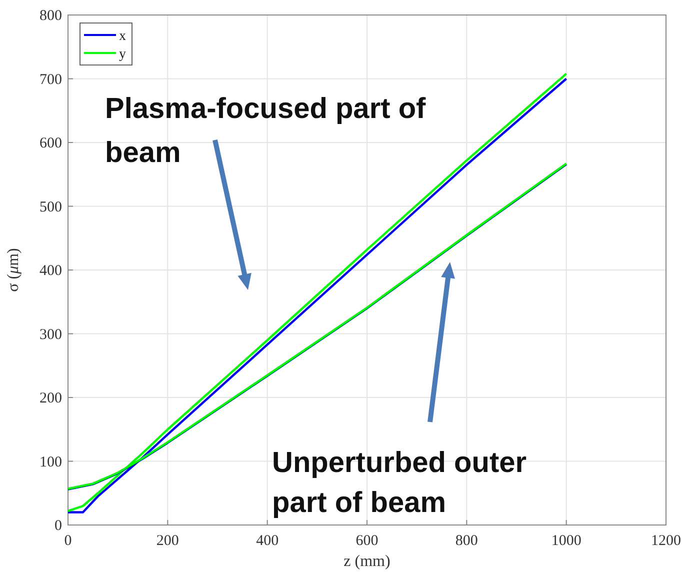 The height and width of the screenshot is (576, 682). I want to click on legend-label: x, so click(122, 36).